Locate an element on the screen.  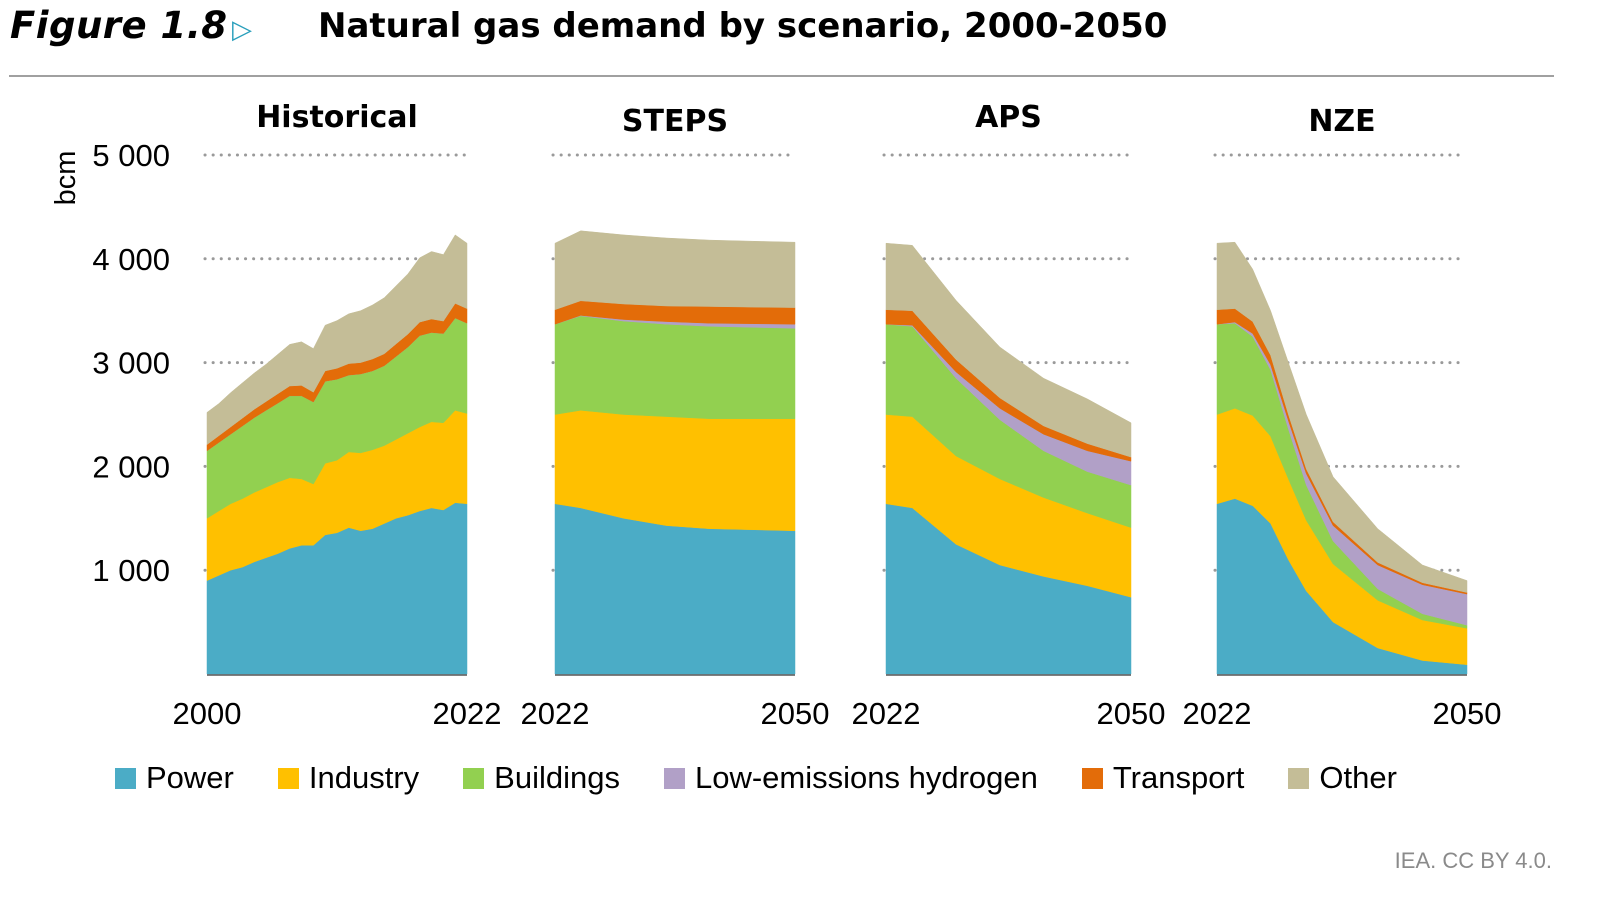
legend-label: Low-emissions hydrogen is located at coordinates (866, 777).